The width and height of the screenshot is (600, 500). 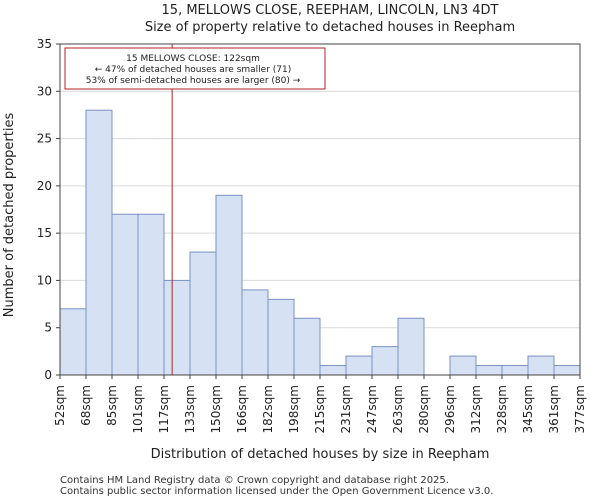 I want to click on x-tick-label: 247sqm, so click(x=372, y=409).